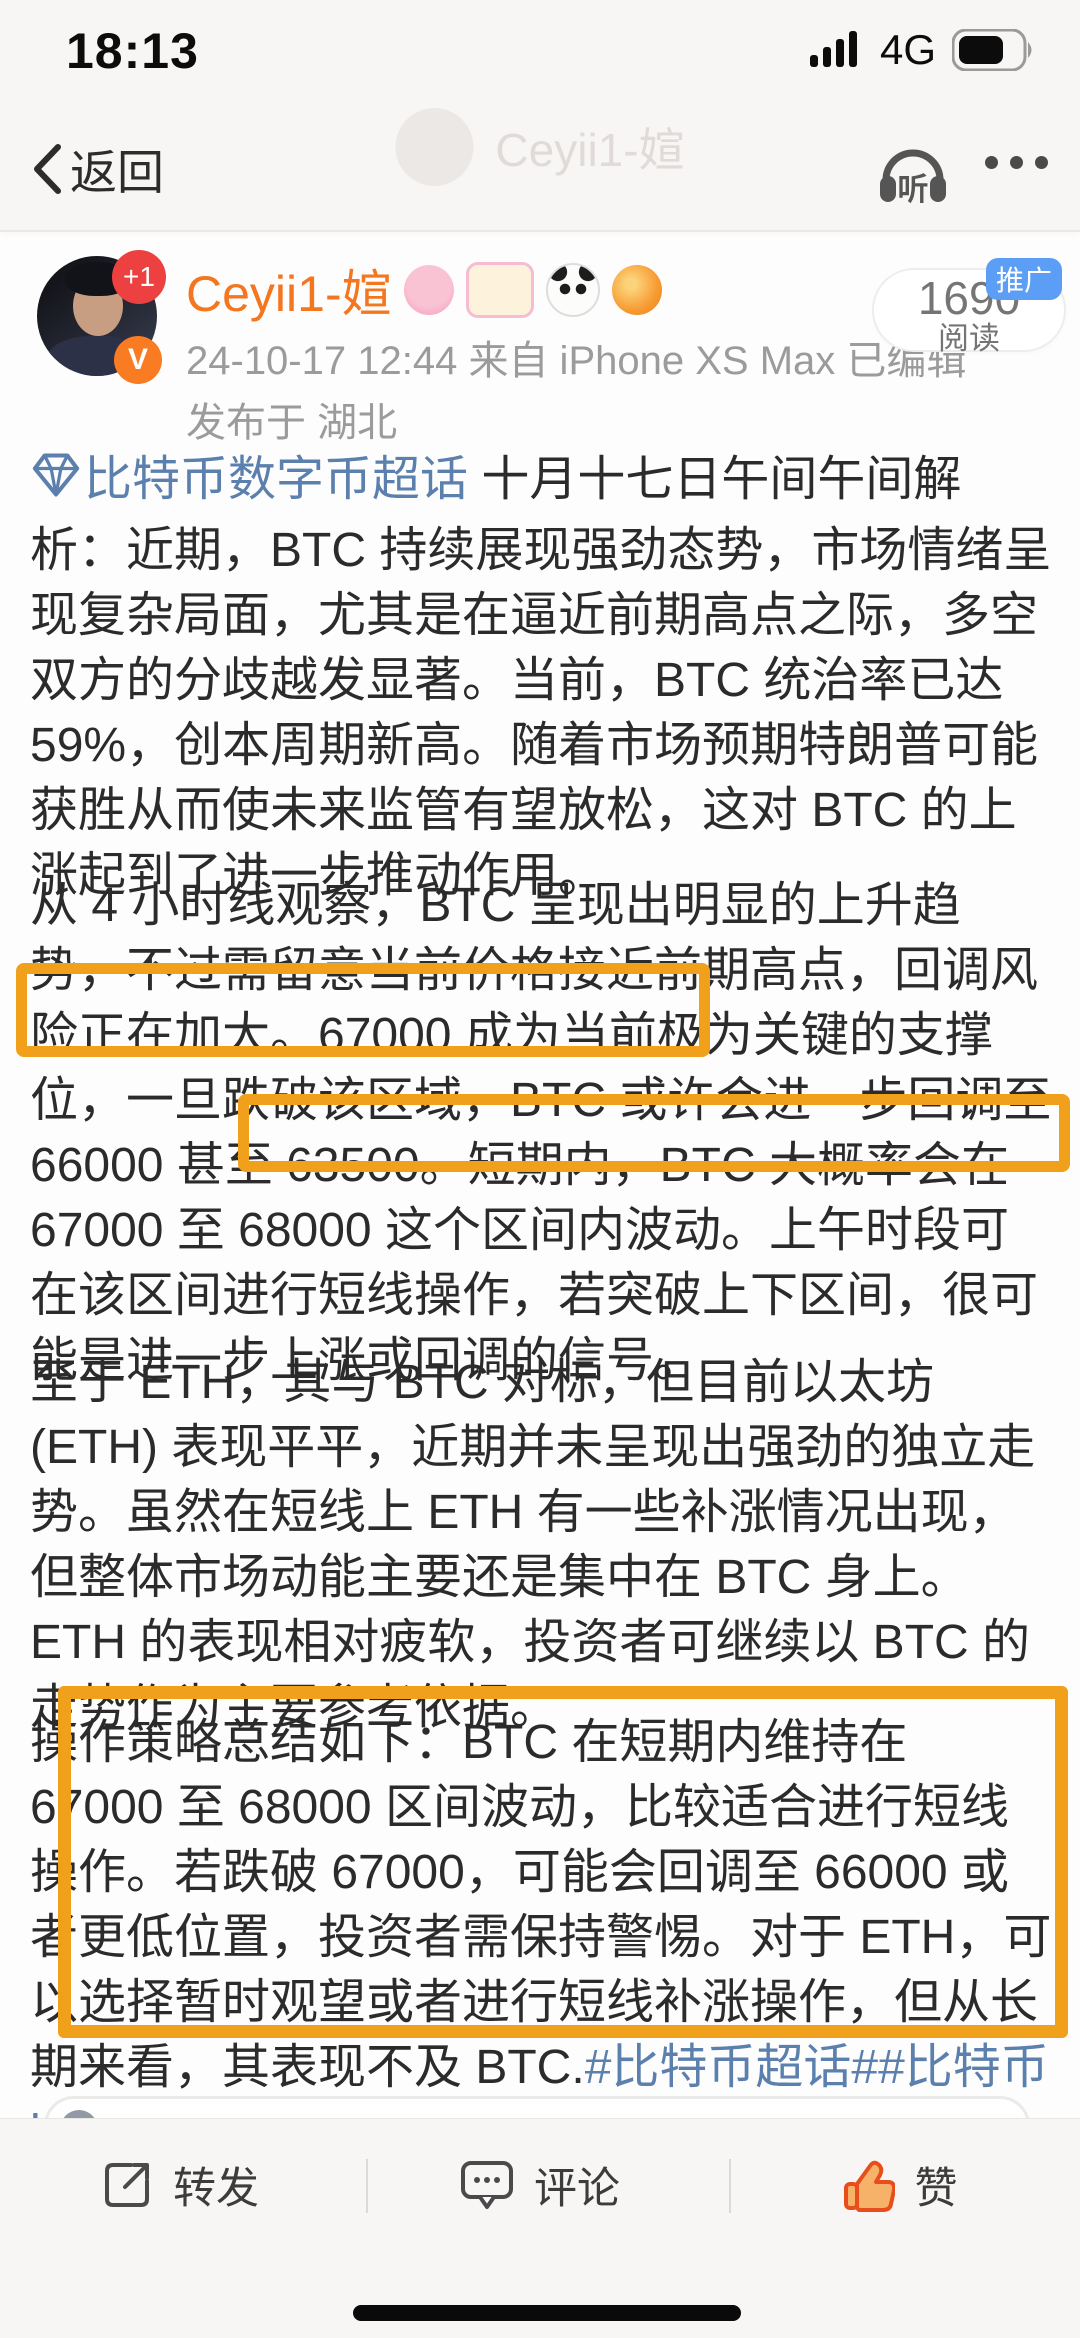  Describe the element at coordinates (216, 2189) in the screenshot. I see `repost-label: 转发` at that location.